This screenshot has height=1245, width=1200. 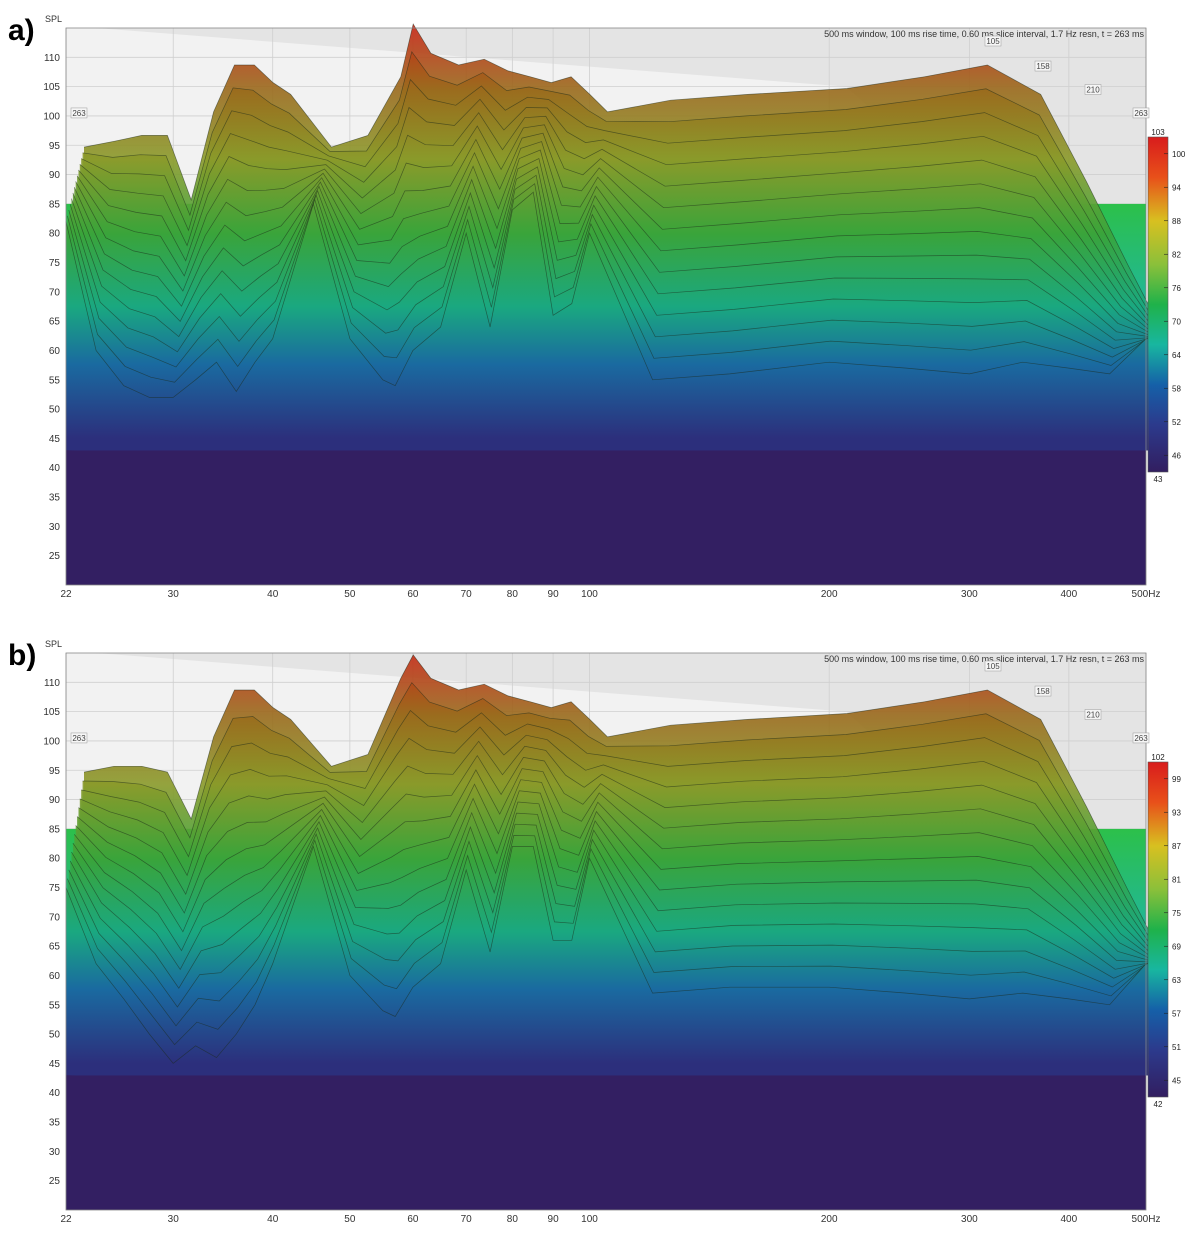 I want to click on colorbar-tick-label: 94, so click(x=1176, y=187).